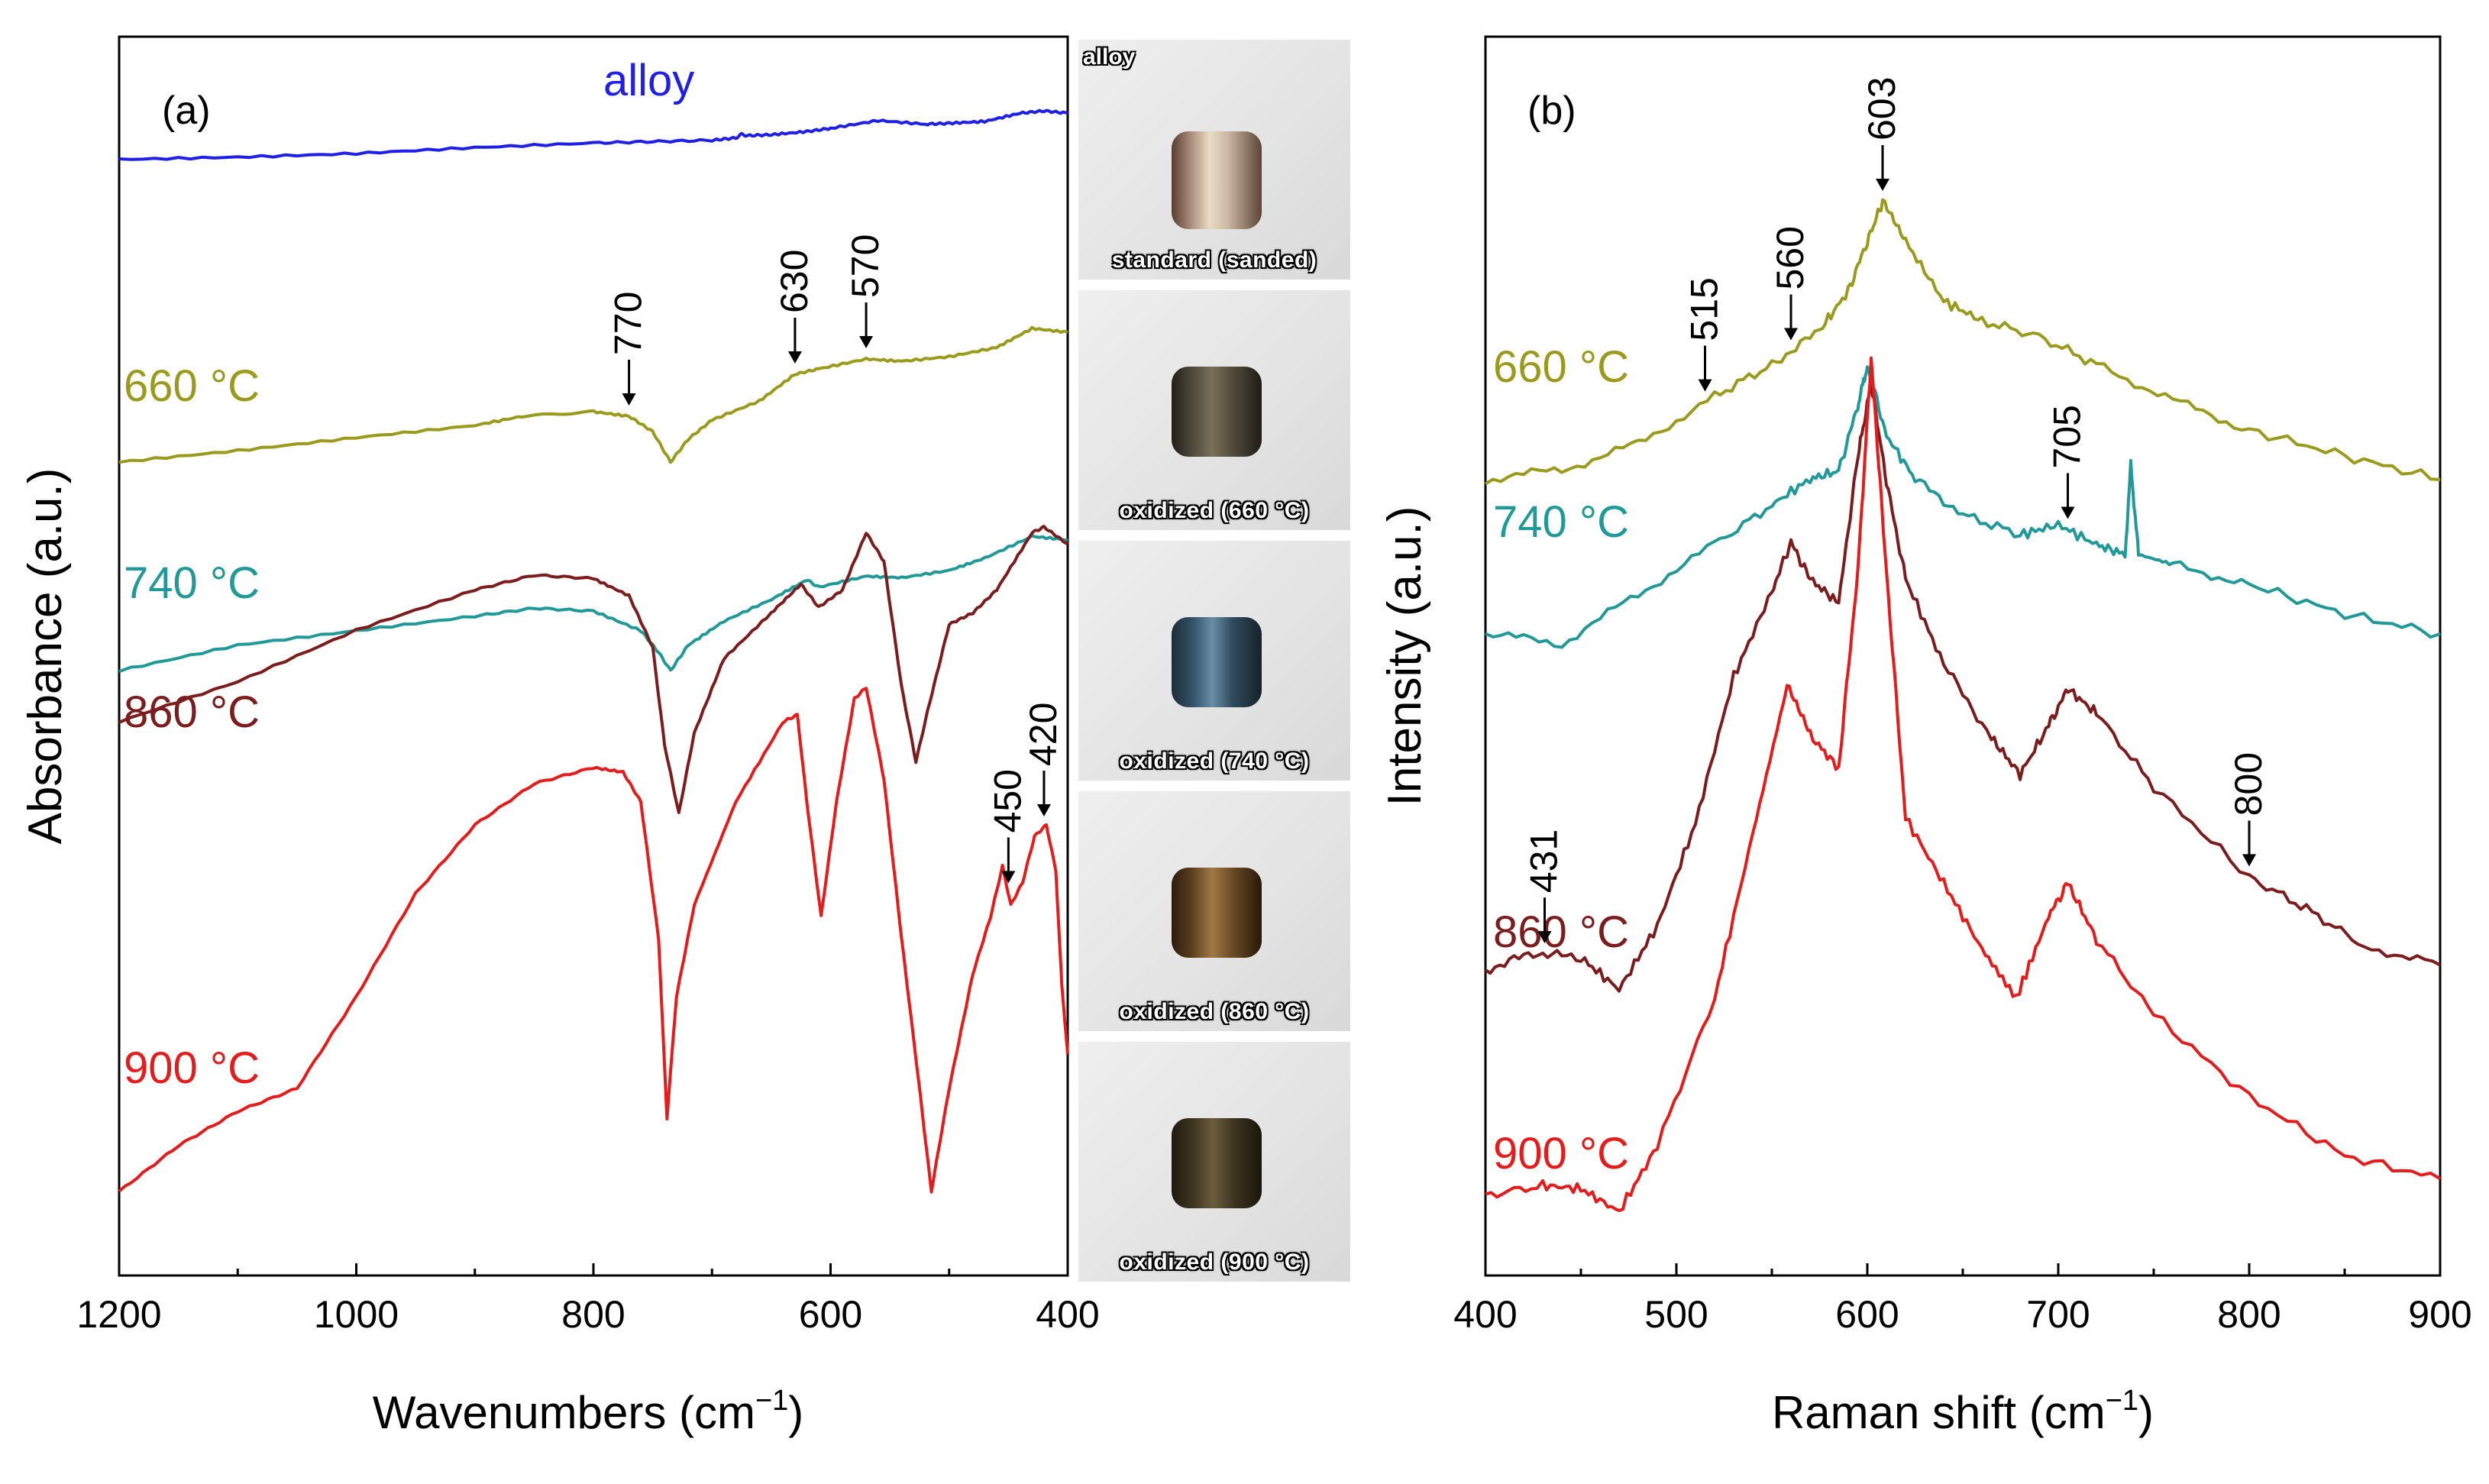  I want to click on series-label: alloy, so click(648, 80).